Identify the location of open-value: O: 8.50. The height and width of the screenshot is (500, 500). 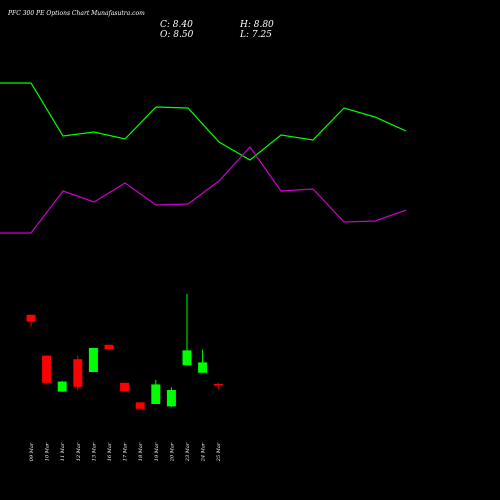
(177, 35).